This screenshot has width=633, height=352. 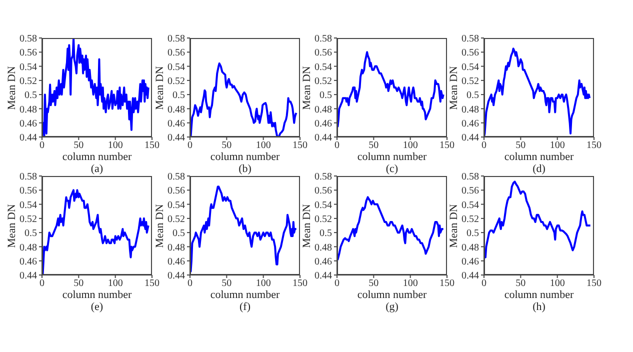 I want to click on text: (c), so click(x=392, y=169).